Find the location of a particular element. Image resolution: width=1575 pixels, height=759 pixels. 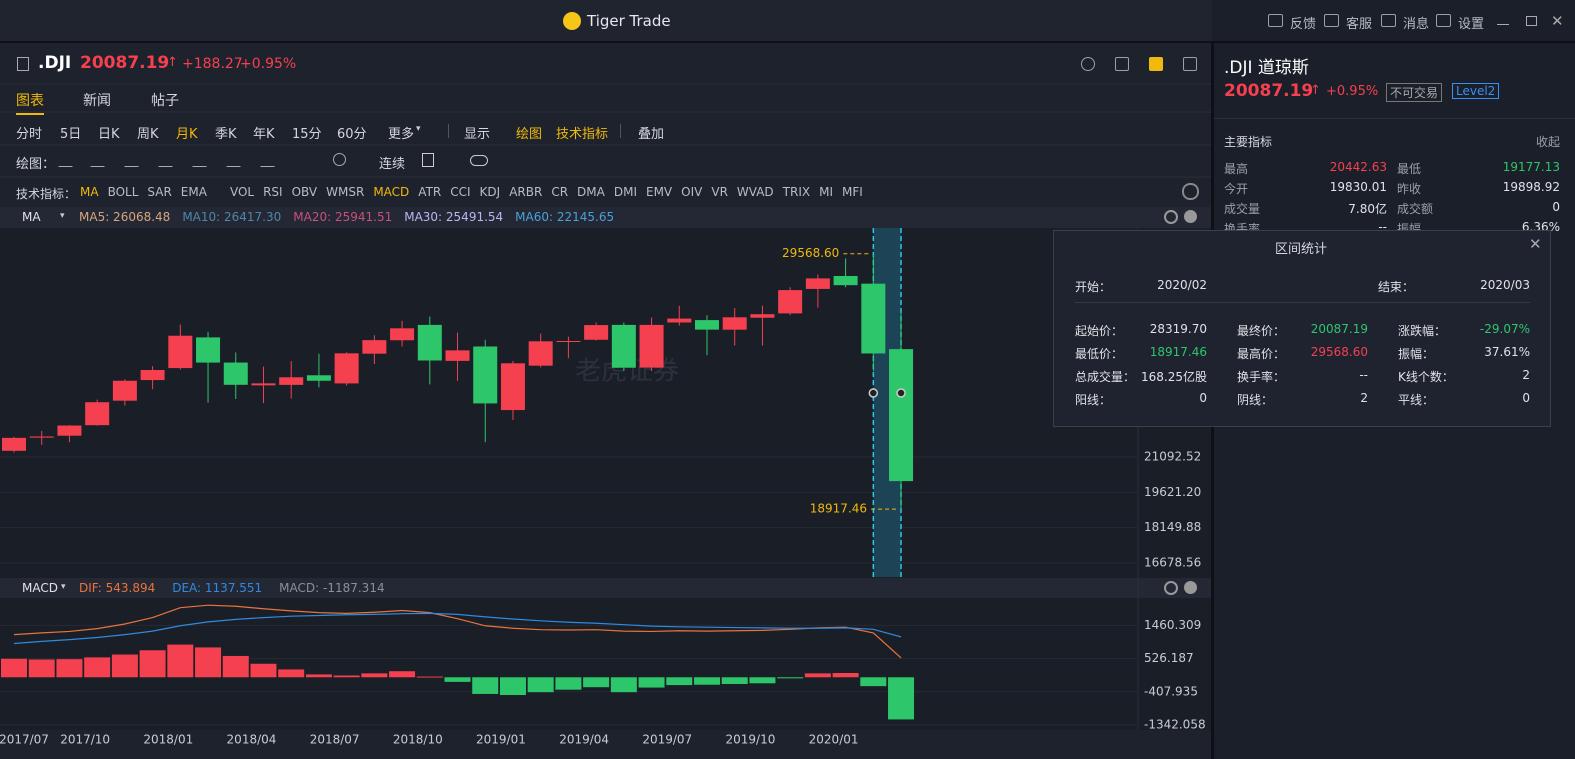

view-menu: 显示 is located at coordinates (477, 134).